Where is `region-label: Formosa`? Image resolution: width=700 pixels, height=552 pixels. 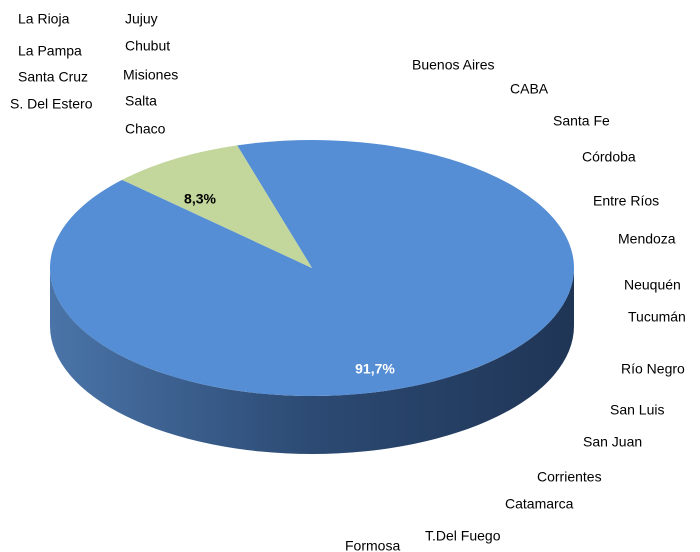
region-label: Formosa is located at coordinates (372, 545).